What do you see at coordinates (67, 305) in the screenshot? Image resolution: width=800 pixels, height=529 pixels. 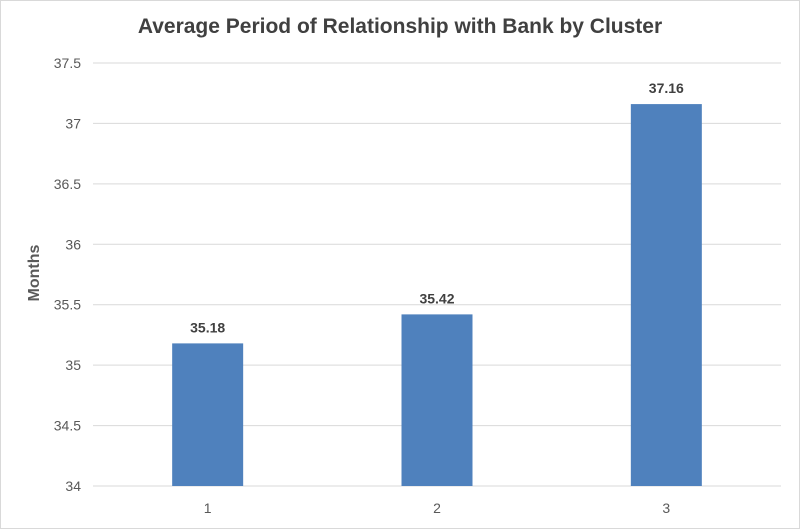 I see `y-tick-label: 35.5` at bounding box center [67, 305].